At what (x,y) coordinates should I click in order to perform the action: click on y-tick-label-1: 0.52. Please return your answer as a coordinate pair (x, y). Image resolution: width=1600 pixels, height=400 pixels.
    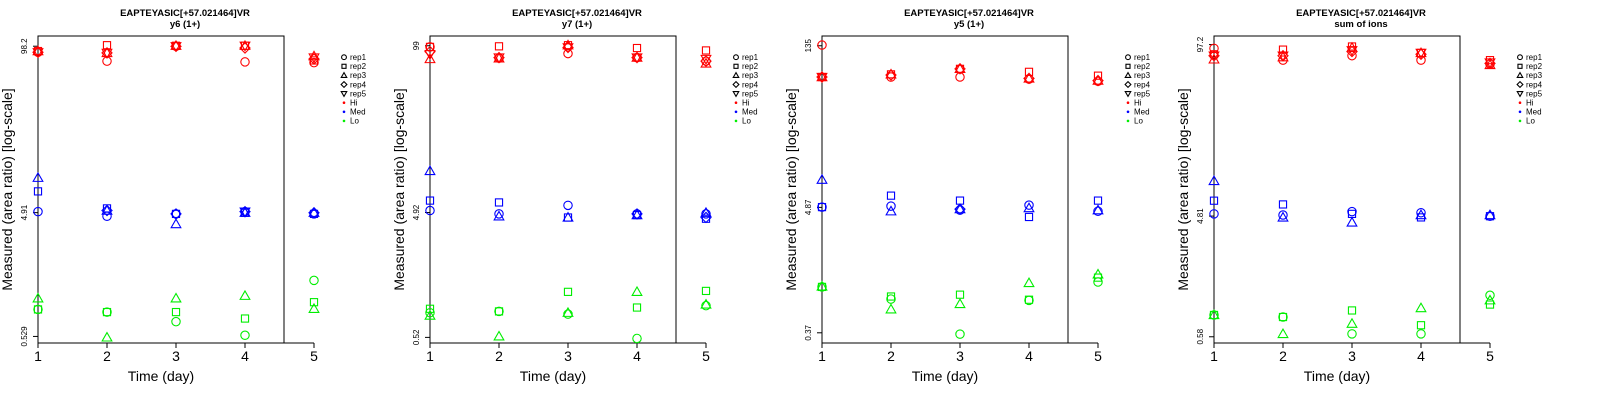
    Looking at the image, I should click on (416, 337).